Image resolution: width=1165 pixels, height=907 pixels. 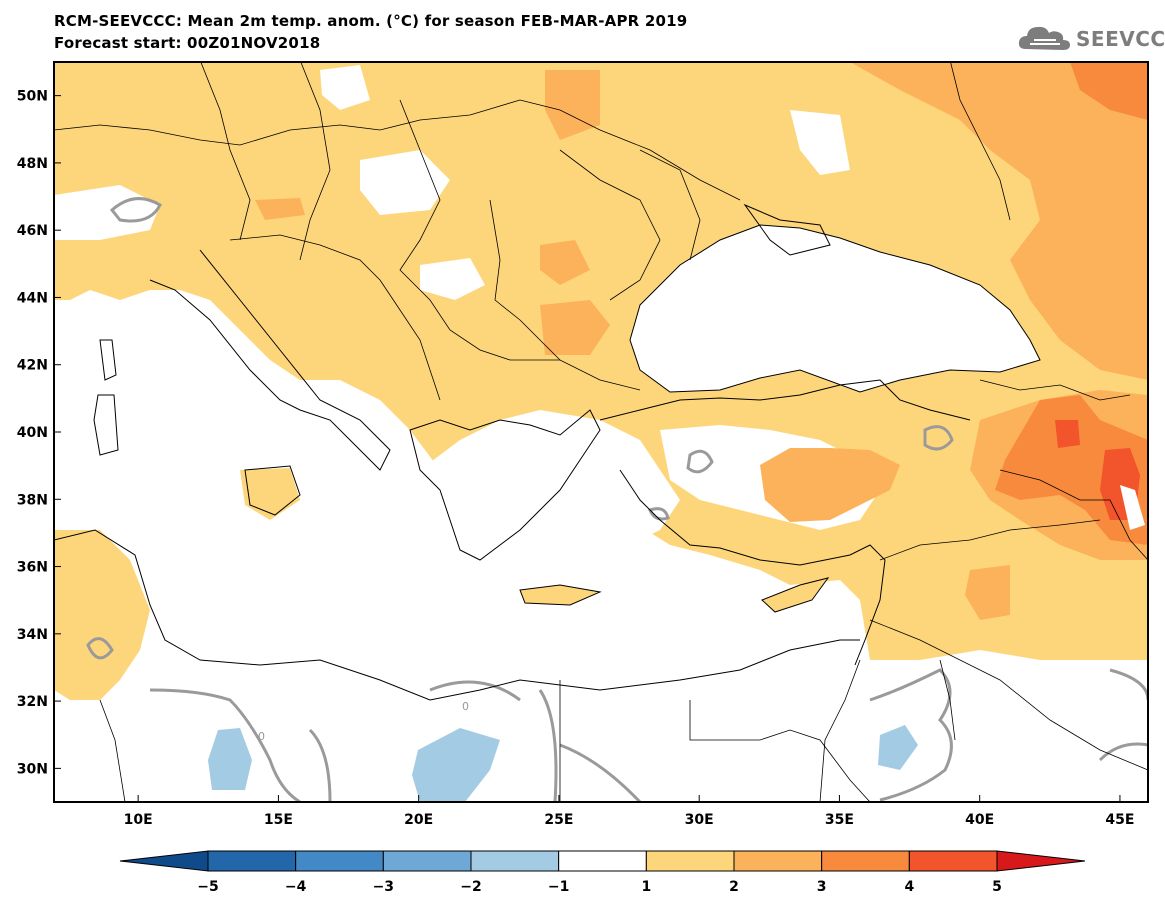 I want to click on anomaly-low-poland, so click(x=345, y=87).